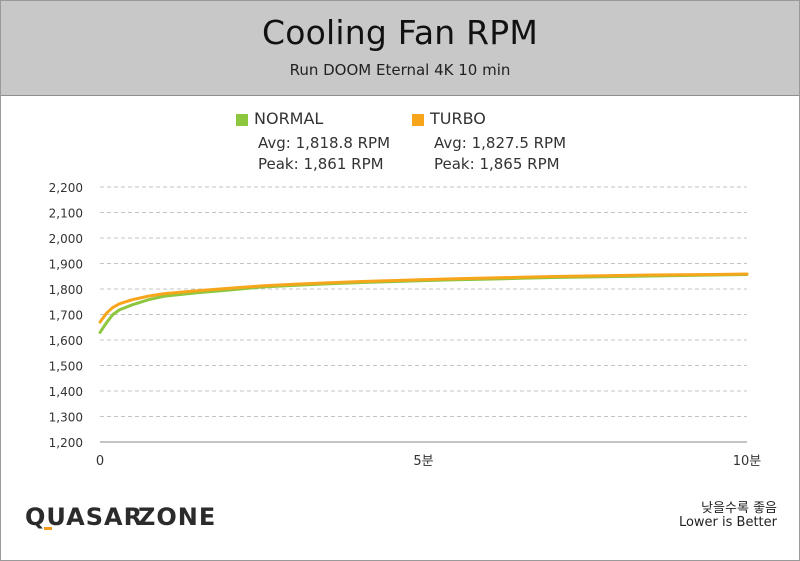 Image resolution: width=800 pixels, height=561 pixels. What do you see at coordinates (500, 143) in the screenshot?
I see `legend-avg-turbo: Avg: 1,827.5 RPM` at bounding box center [500, 143].